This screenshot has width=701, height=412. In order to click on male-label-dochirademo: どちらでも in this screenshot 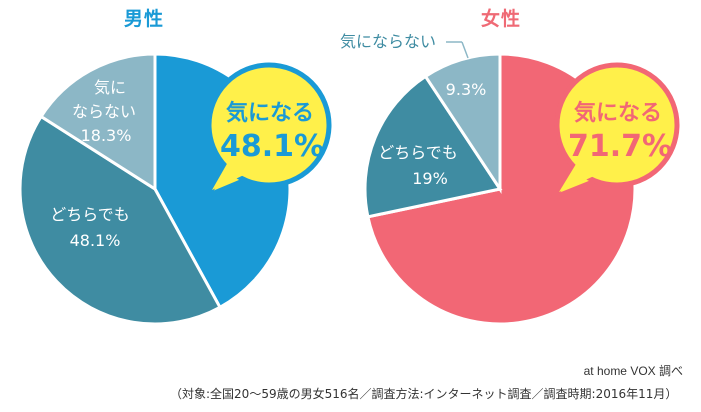, I will do `click(90, 214)`.